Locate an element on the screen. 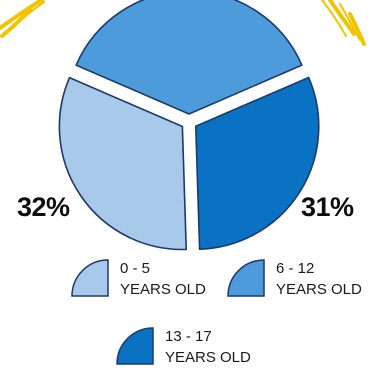 The image size is (379, 370). slice-0-value-label: 32% is located at coordinates (43, 207).